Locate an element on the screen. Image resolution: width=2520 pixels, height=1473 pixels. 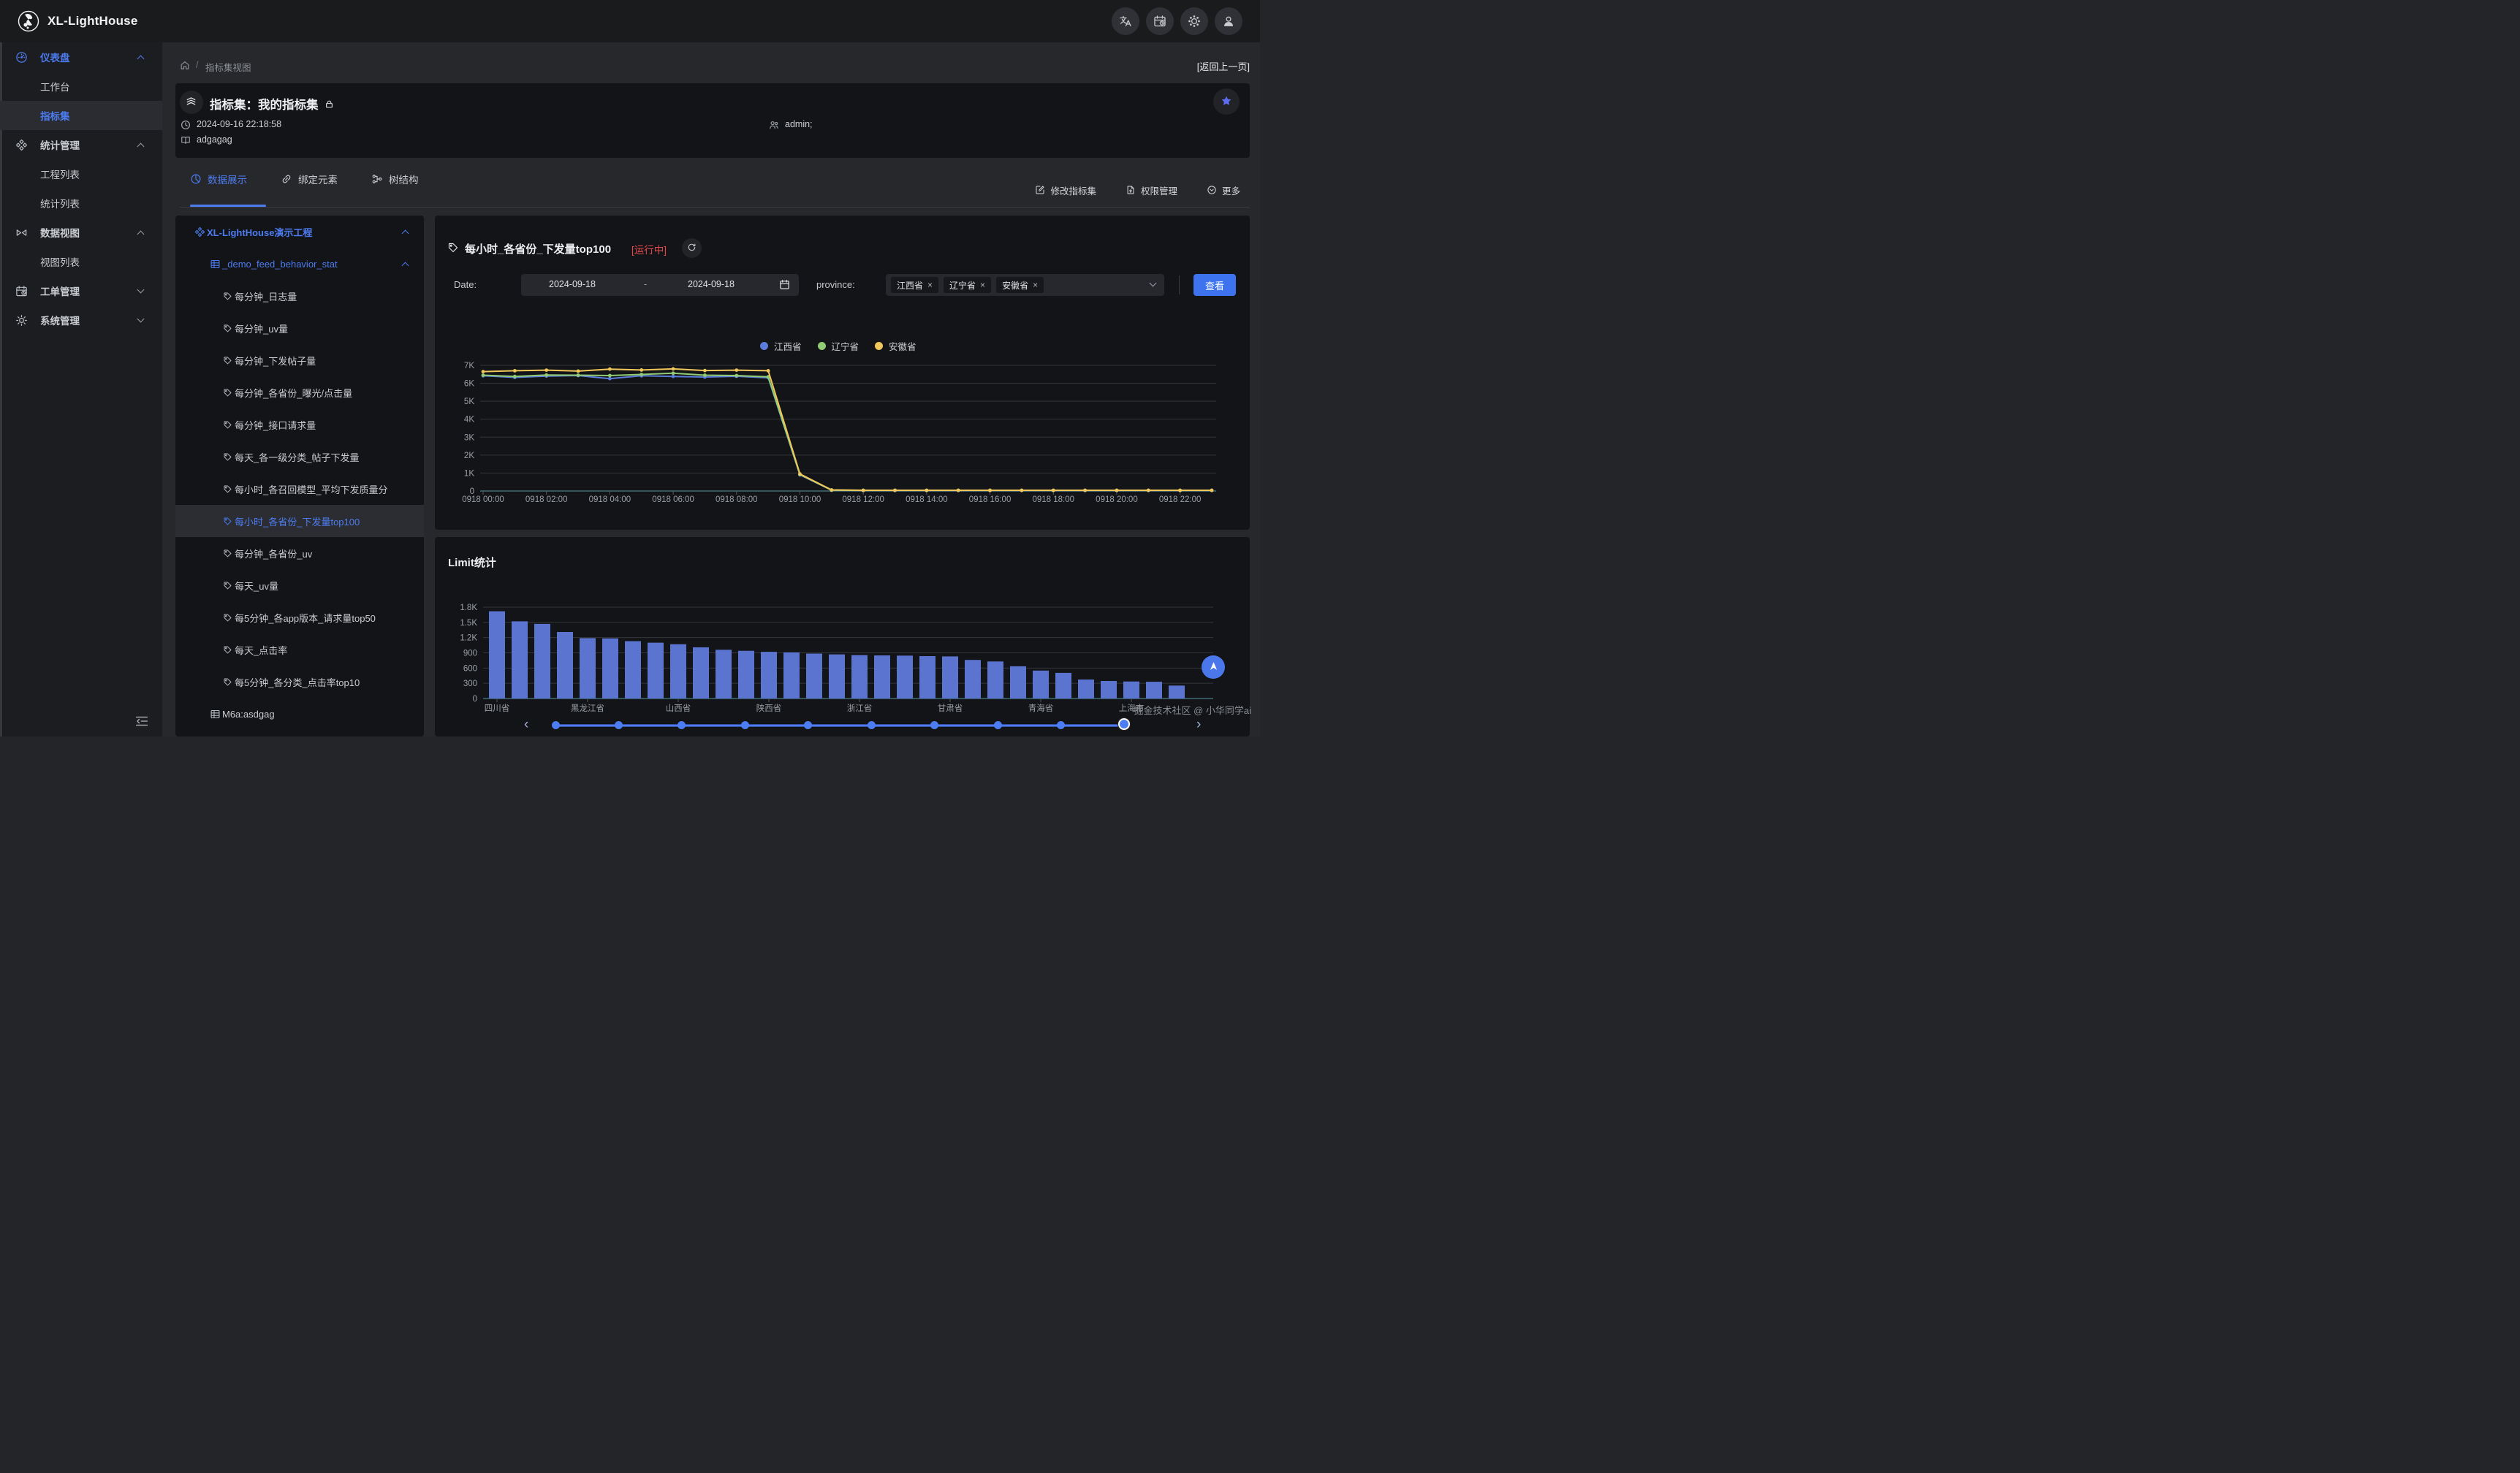
tree-item-每5分钟_各分类_点击率top10: 每5分钟_各分类_点击率top10 is located at coordinates (299, 682).